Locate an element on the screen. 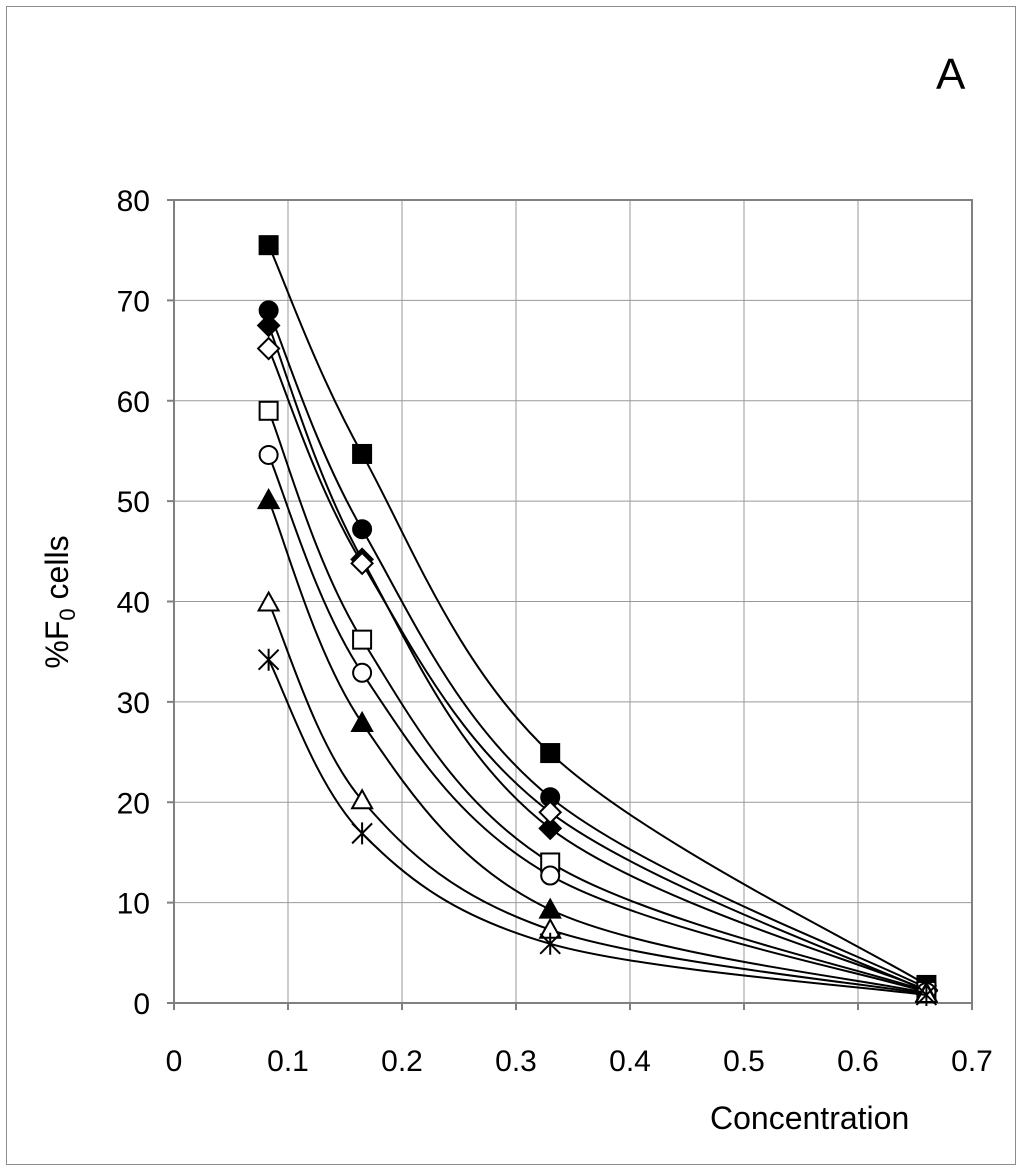  x-tick-label: 0.6 is located at coordinates (858, 1061).